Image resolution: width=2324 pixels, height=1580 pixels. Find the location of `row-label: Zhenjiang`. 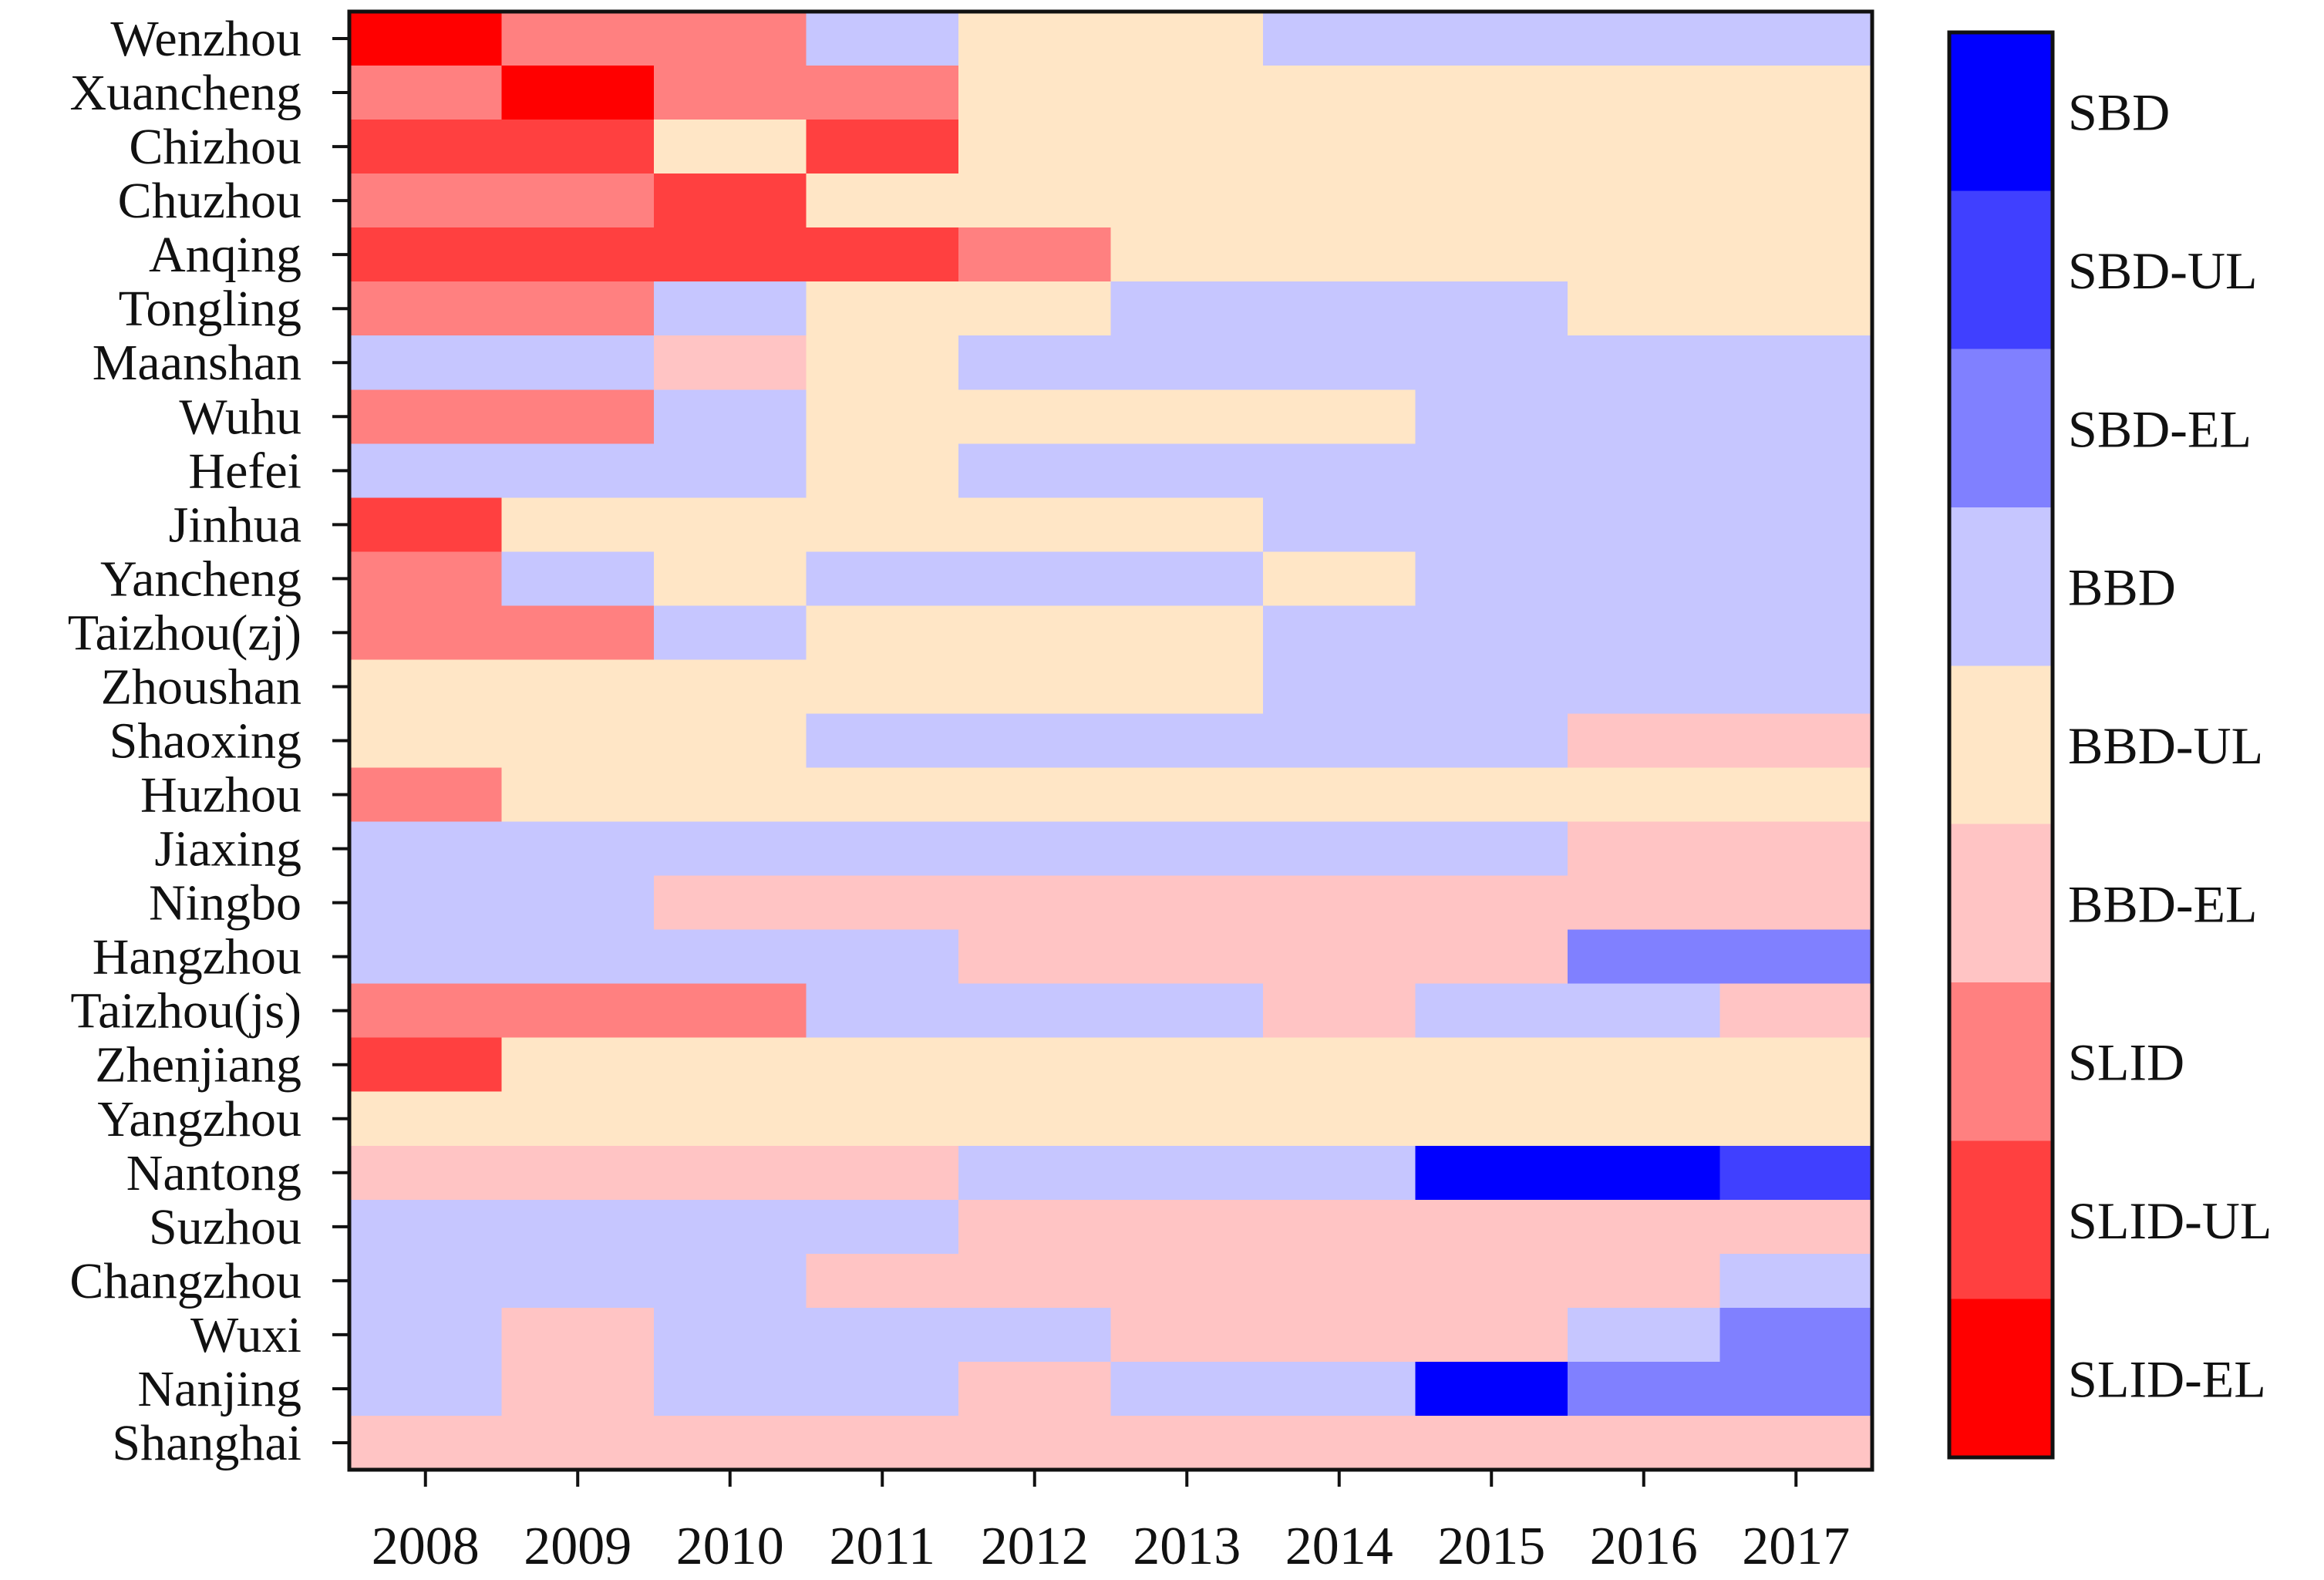

row-label: Zhenjiang is located at coordinates (198, 1065).